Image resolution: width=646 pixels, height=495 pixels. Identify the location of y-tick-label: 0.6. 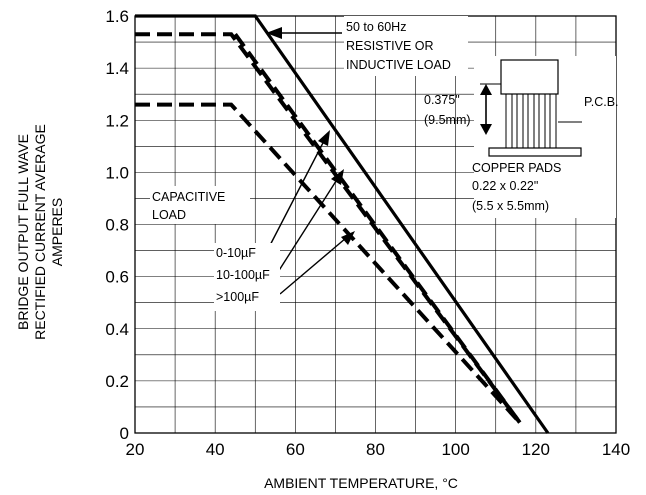
(117, 277).